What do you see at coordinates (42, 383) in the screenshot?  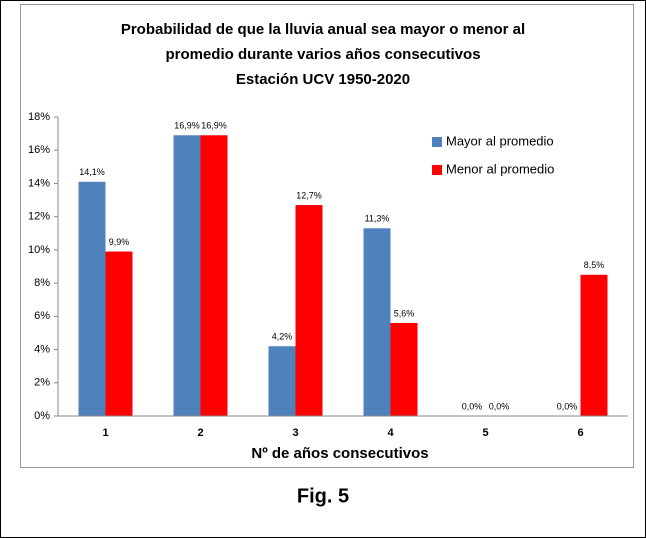 I see `y-tick-label: 2%` at bounding box center [42, 383].